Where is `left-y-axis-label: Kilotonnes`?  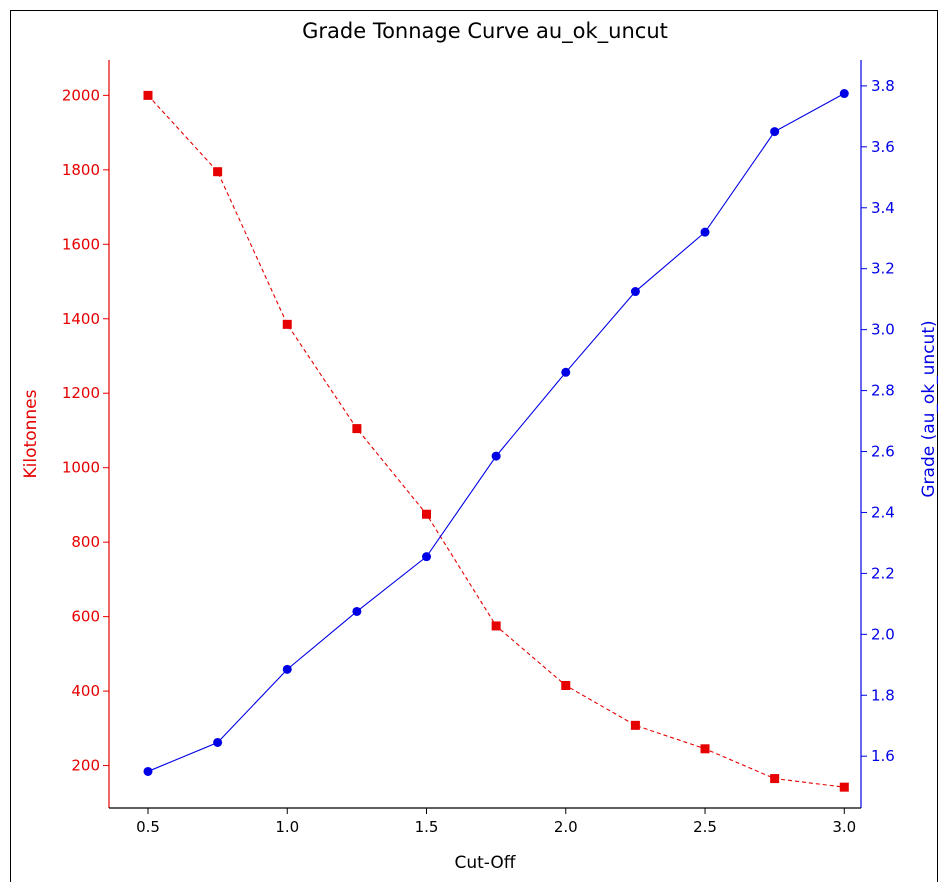 left-y-axis-label: Kilotonnes is located at coordinates (31, 433).